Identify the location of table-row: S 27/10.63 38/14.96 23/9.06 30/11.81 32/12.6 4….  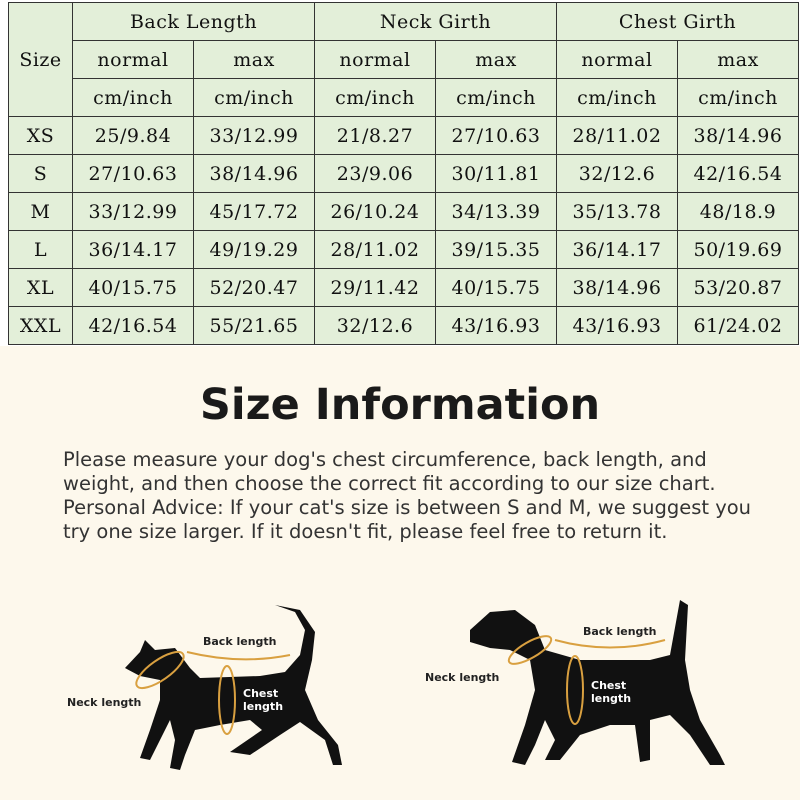
(403, 173).